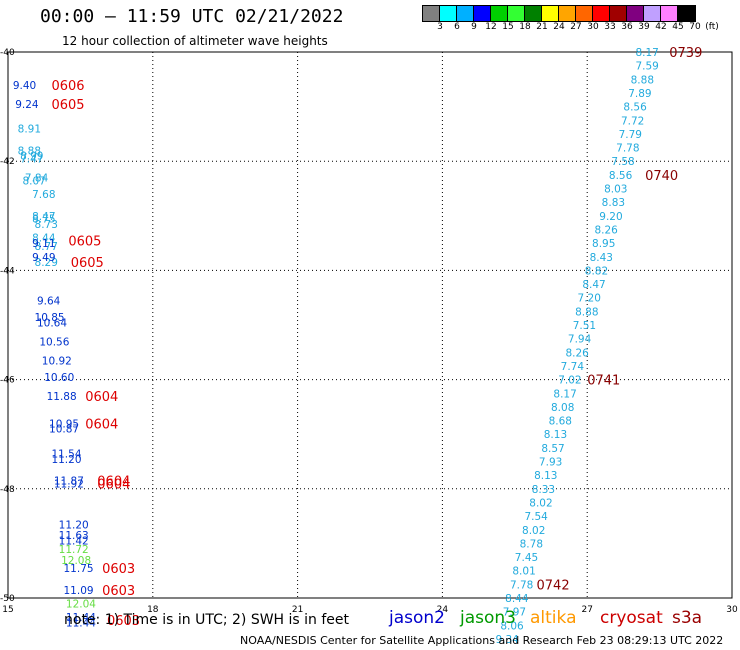 This screenshot has height=650, width=740. Describe the element at coordinates (66, 460) in the screenshot. I see `data-point-jason2: 11.20` at that location.